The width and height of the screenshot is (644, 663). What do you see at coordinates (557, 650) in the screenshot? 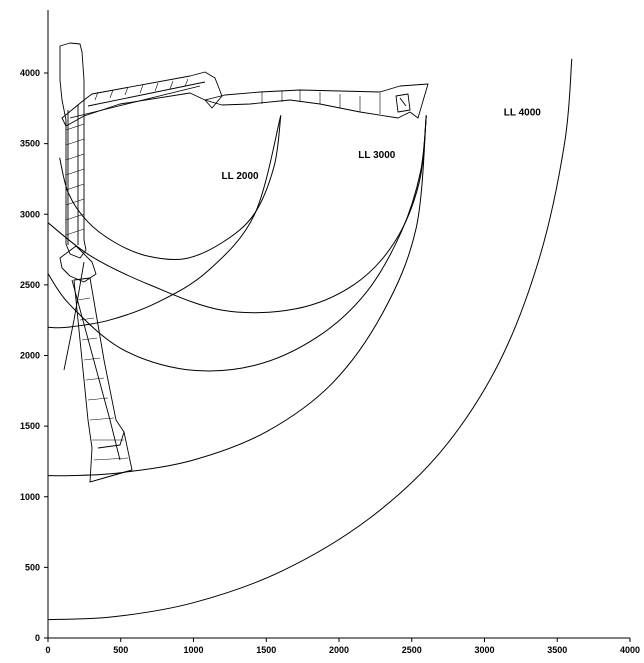
I see `x-tick-label: 3500` at bounding box center [557, 650].